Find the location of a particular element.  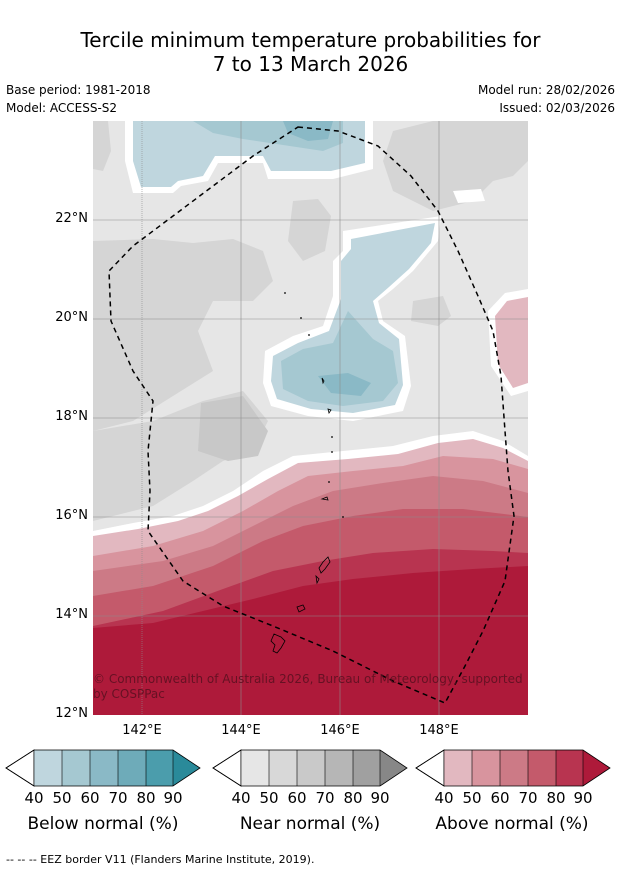

lon-label: 142°E is located at coordinates (142, 730).